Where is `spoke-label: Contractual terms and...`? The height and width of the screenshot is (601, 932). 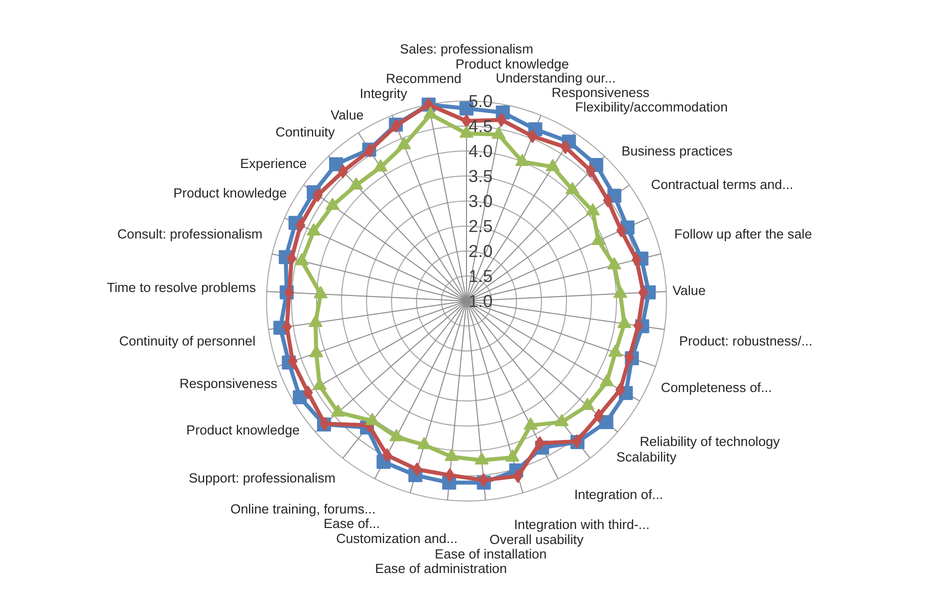 spoke-label: Contractual terms and... is located at coordinates (722, 184).